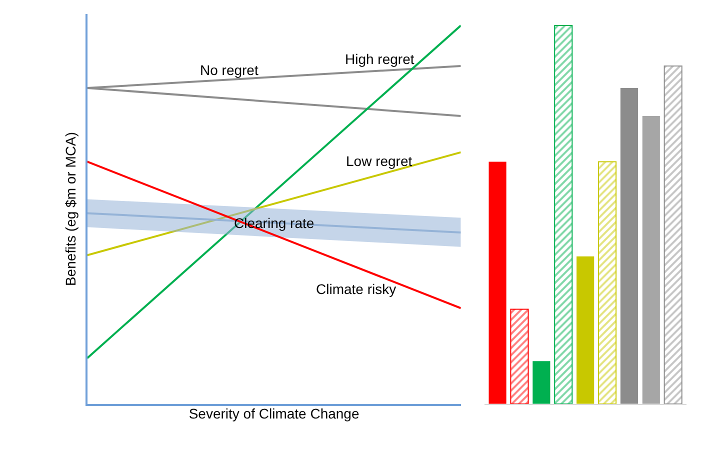  I want to click on series-label: Low regret, so click(379, 161).